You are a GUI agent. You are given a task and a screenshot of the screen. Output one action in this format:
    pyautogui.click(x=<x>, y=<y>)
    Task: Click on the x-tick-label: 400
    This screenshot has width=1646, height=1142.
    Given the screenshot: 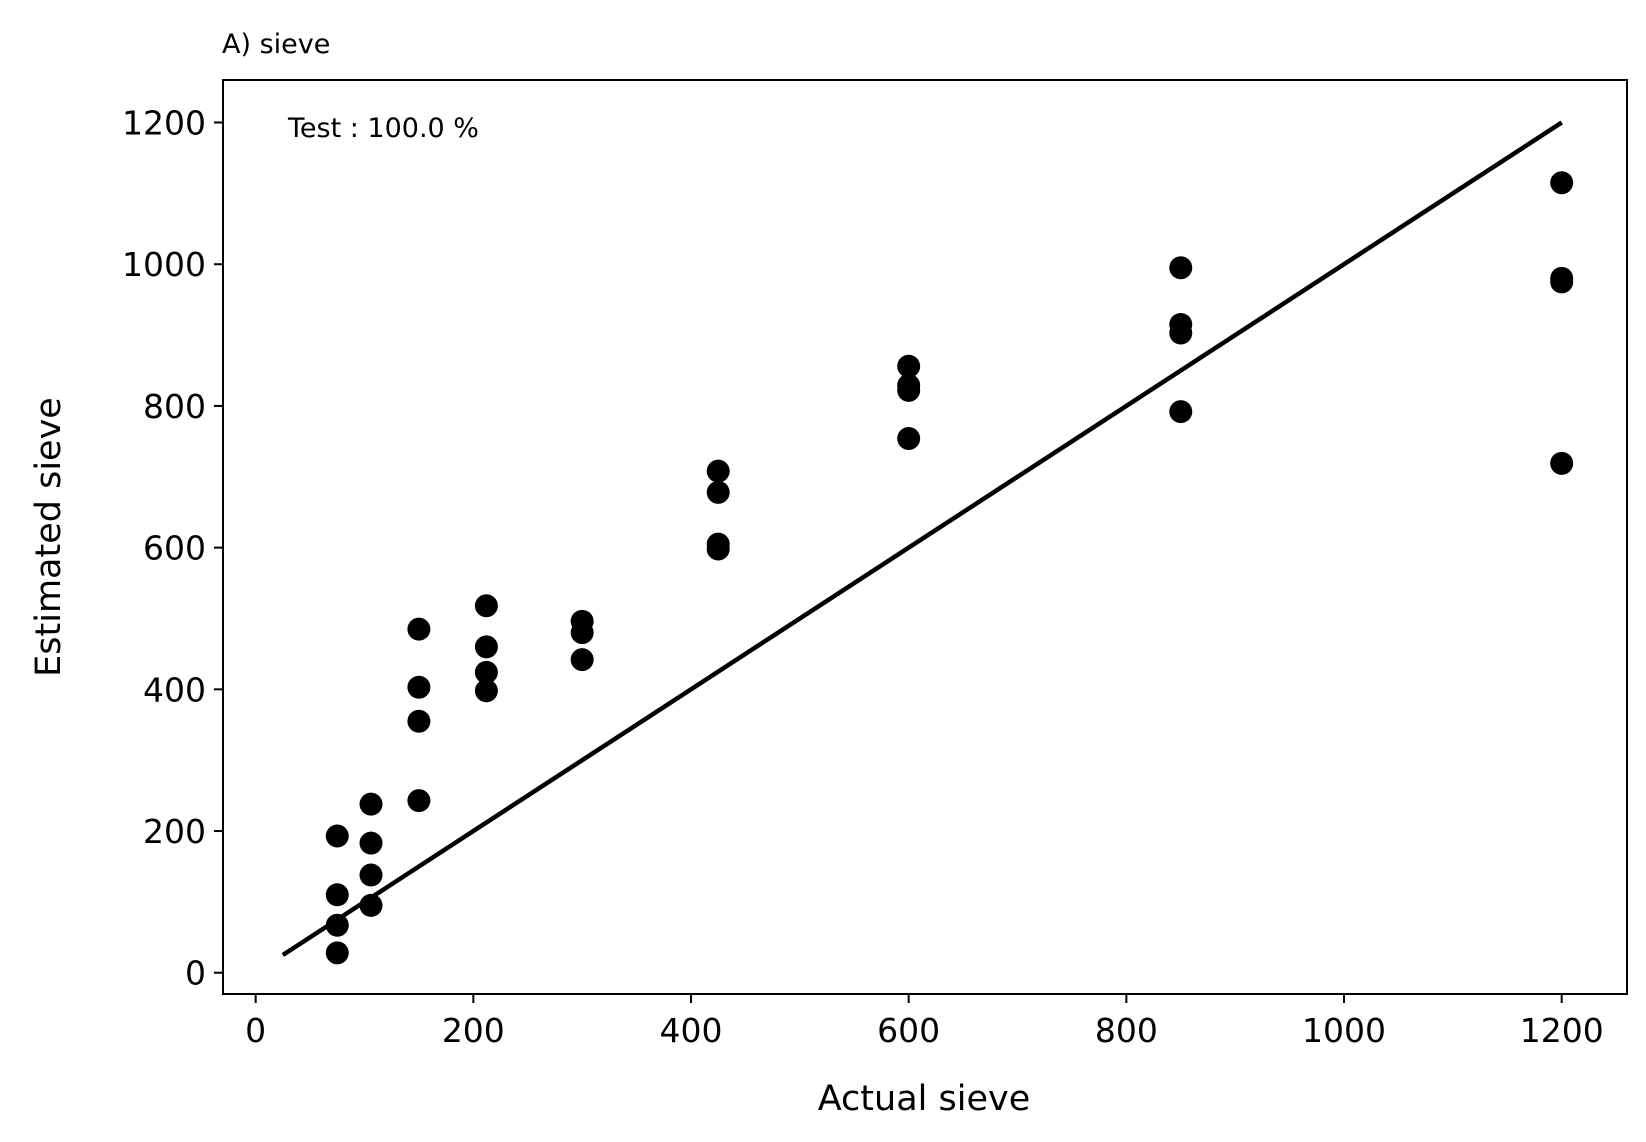 What is the action you would take?
    pyautogui.click(x=691, y=1030)
    